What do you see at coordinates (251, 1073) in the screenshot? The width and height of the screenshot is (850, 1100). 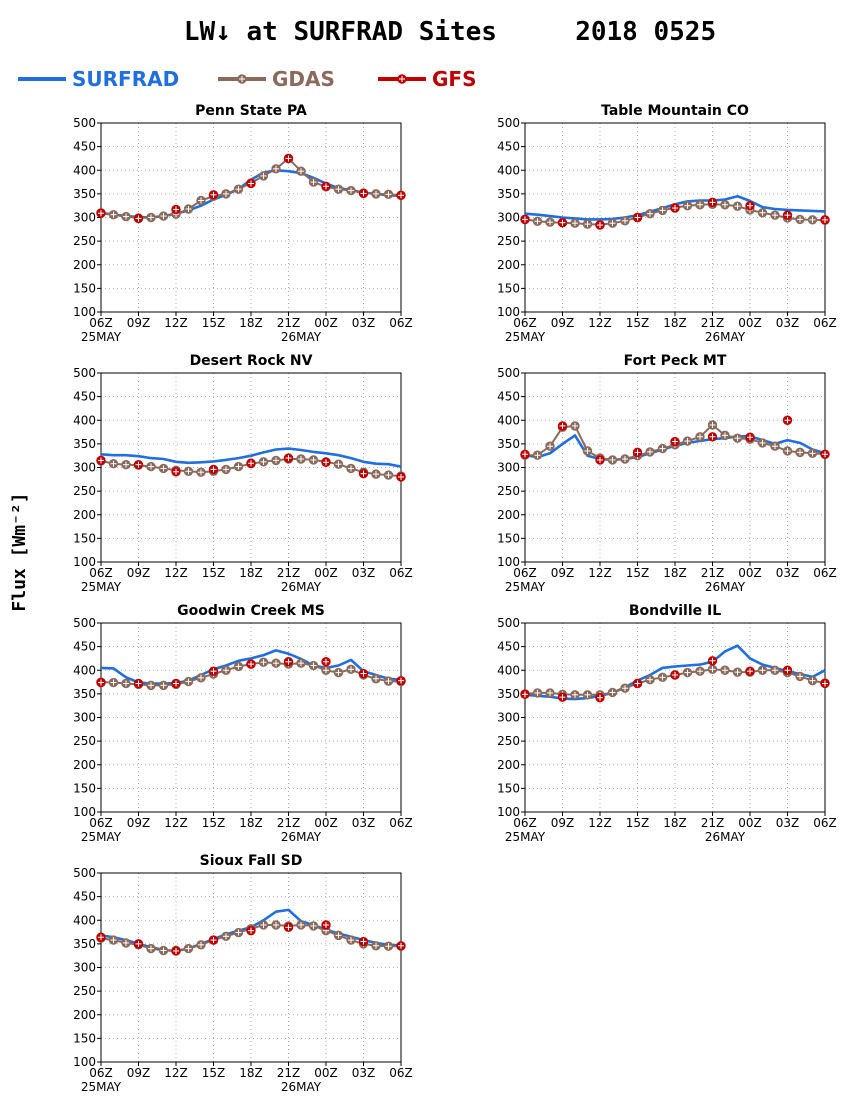 I see `x-tick-label: 18Z` at bounding box center [251, 1073].